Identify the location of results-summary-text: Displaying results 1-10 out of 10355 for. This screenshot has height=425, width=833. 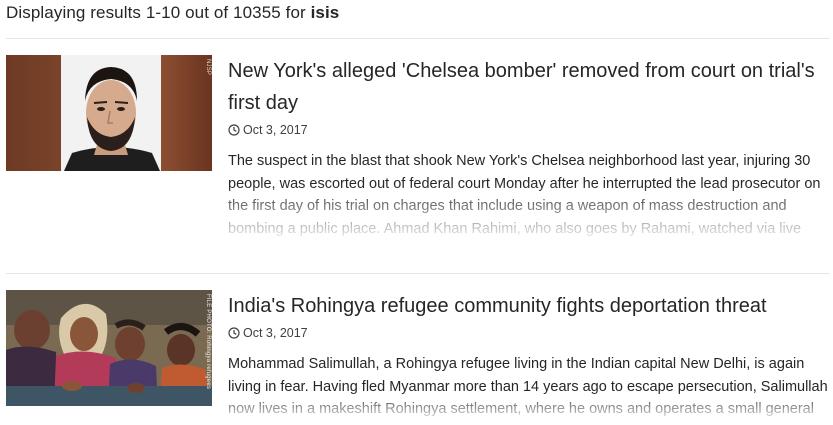
(158, 12).